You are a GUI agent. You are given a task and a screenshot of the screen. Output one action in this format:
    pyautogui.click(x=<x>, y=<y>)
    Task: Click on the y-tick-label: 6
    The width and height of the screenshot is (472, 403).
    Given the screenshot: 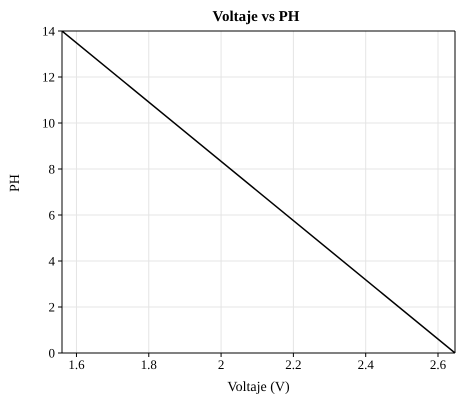 What is the action you would take?
    pyautogui.click(x=52, y=215)
    